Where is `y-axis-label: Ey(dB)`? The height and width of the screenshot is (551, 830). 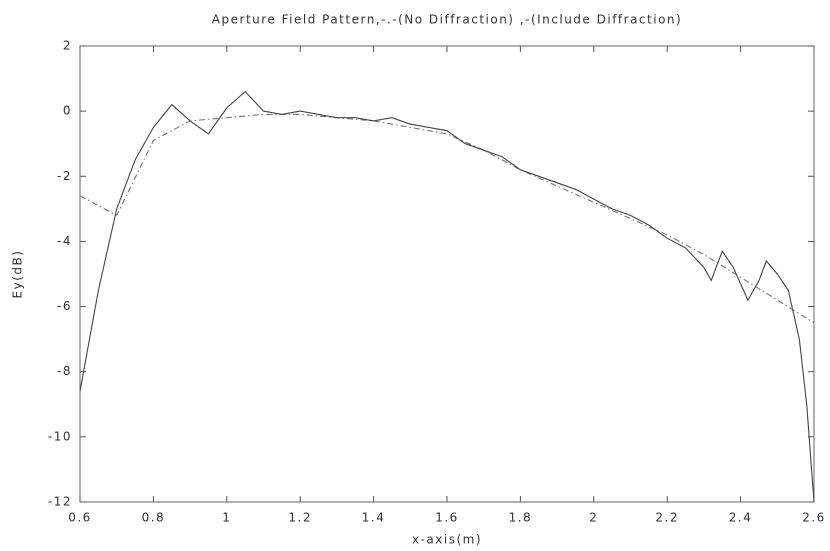
y-axis-label: Ey(dB) is located at coordinates (18, 274).